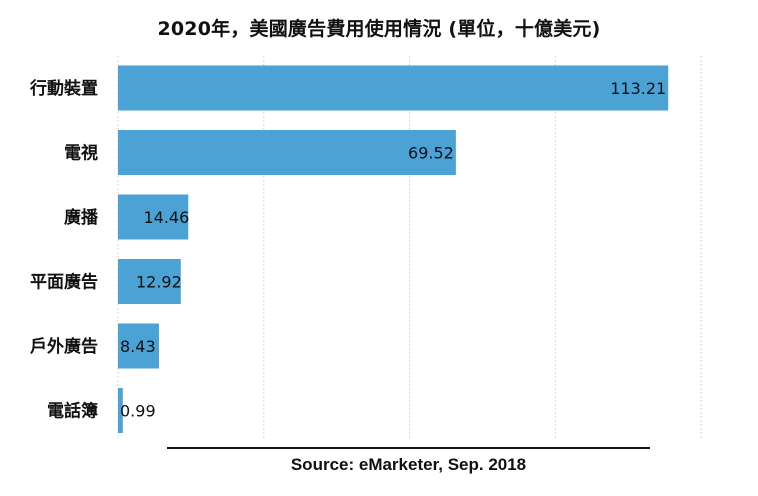 This screenshot has height=496, width=758. Describe the element at coordinates (408, 464) in the screenshot. I see `source-caption: Source: eMarketer, Sep. 2018` at that location.